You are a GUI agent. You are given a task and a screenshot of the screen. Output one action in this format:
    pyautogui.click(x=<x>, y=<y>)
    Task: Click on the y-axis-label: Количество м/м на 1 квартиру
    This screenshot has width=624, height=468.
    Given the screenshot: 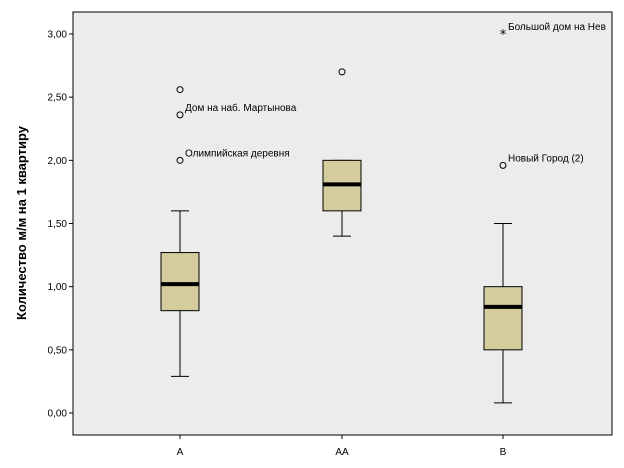 What is the action you would take?
    pyautogui.click(x=21, y=222)
    